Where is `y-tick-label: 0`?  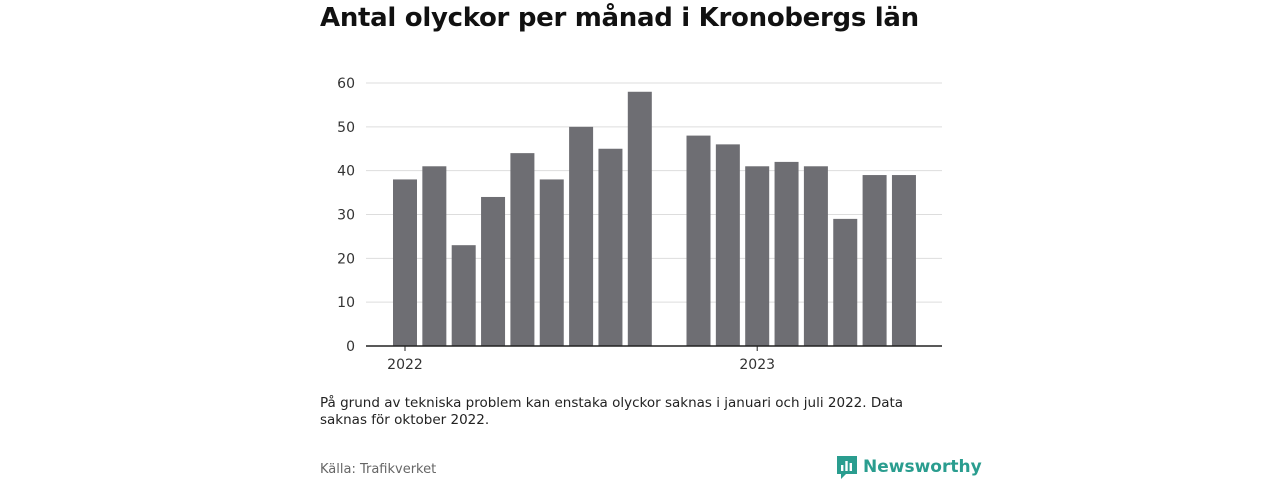 y-tick-label: 0 is located at coordinates (350, 347).